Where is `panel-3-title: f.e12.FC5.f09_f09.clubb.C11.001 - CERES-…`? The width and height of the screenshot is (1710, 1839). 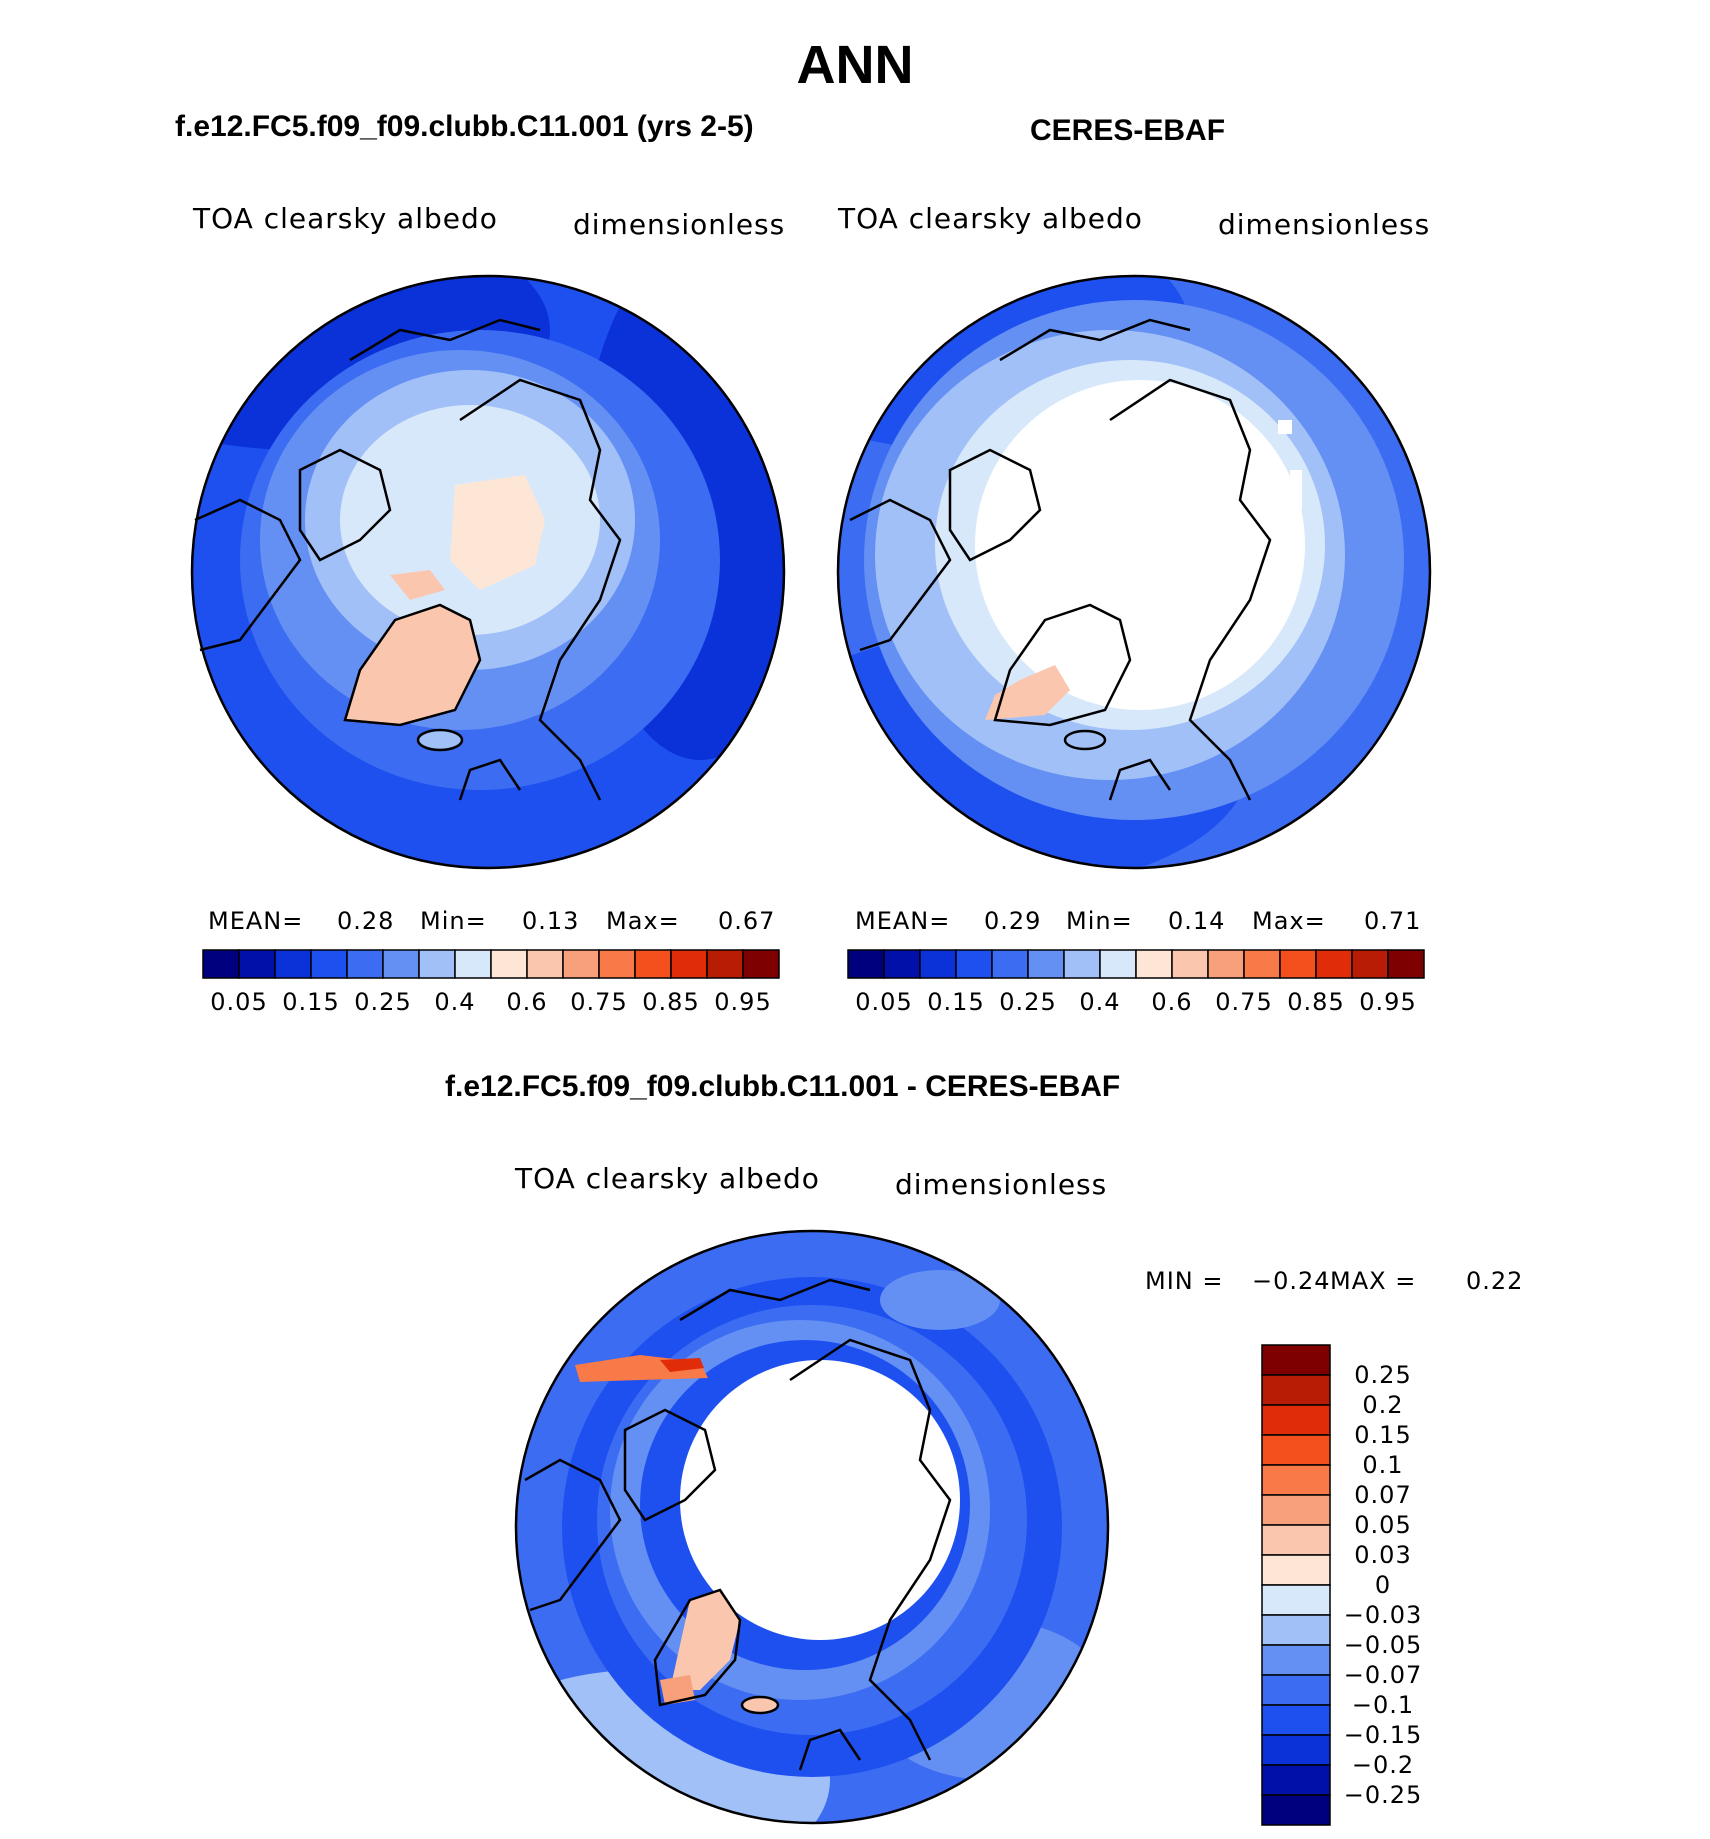
panel-3-title: f.e12.FC5.f09_f09.clubb.C11.001 - CERES-… is located at coordinates (783, 1086).